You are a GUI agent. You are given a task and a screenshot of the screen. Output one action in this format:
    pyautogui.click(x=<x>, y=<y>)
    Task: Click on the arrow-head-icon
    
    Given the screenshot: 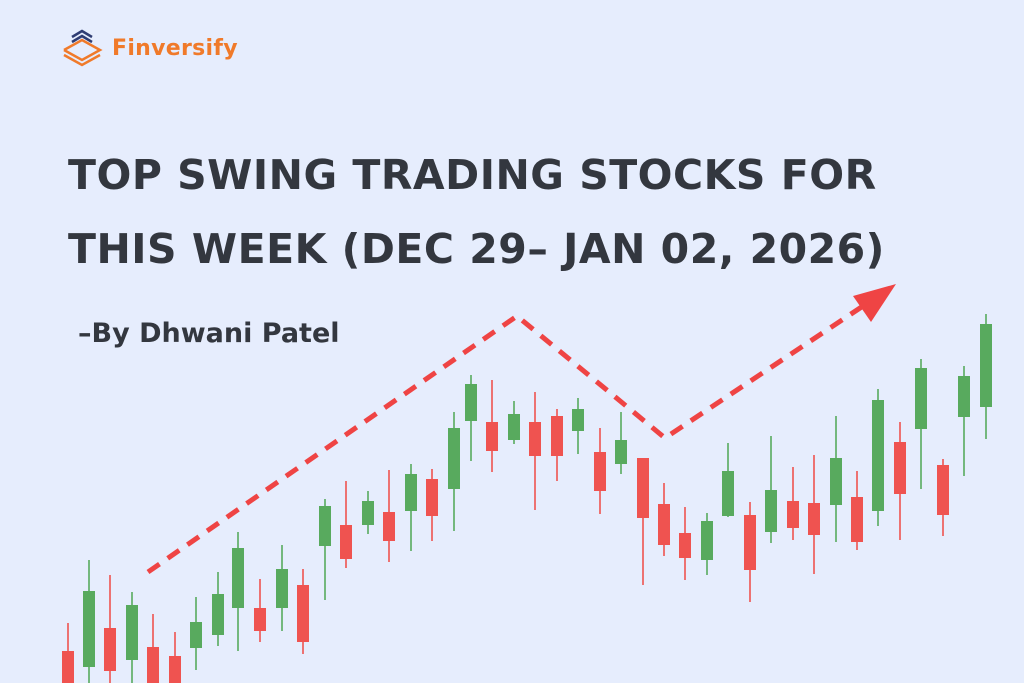 What is the action you would take?
    pyautogui.click(x=874, y=303)
    